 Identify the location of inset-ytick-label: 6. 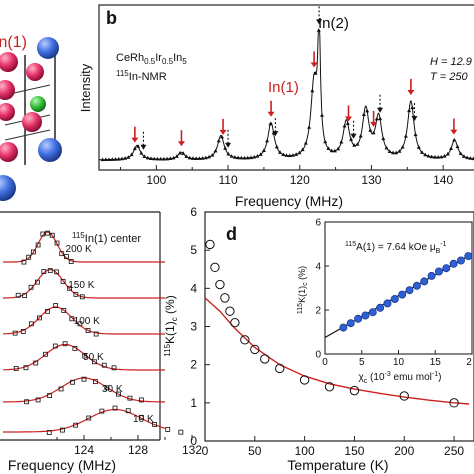
(318, 223).